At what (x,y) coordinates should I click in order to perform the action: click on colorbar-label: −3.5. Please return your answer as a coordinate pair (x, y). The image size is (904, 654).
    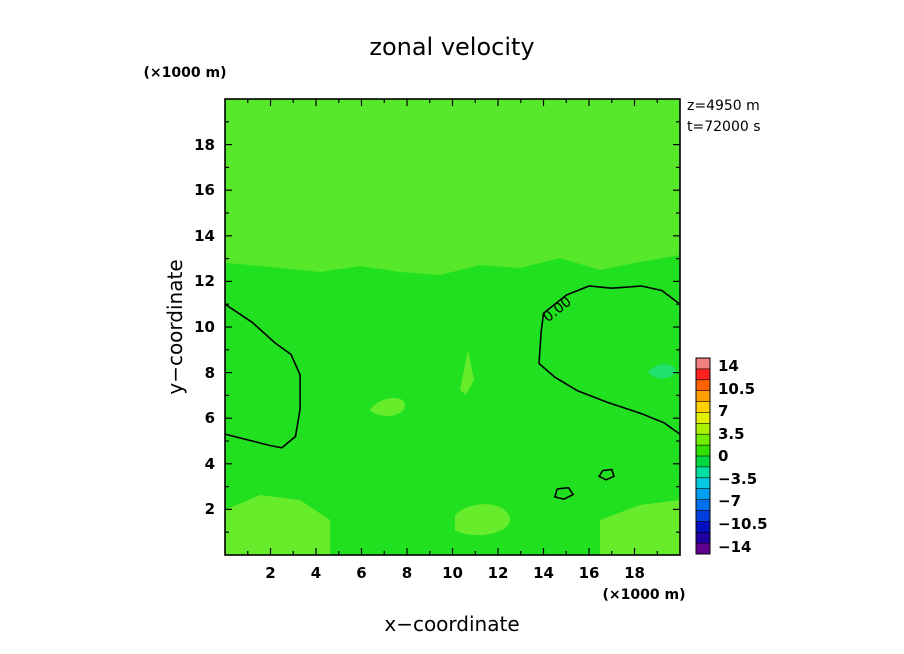
    Looking at the image, I should click on (737, 479).